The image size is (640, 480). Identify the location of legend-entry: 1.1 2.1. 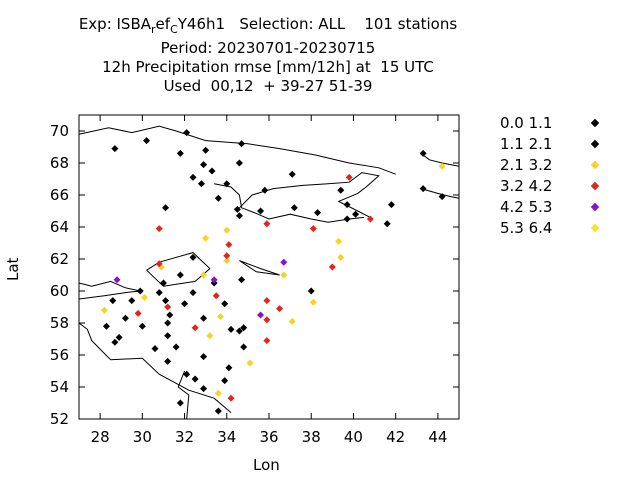
(560, 145).